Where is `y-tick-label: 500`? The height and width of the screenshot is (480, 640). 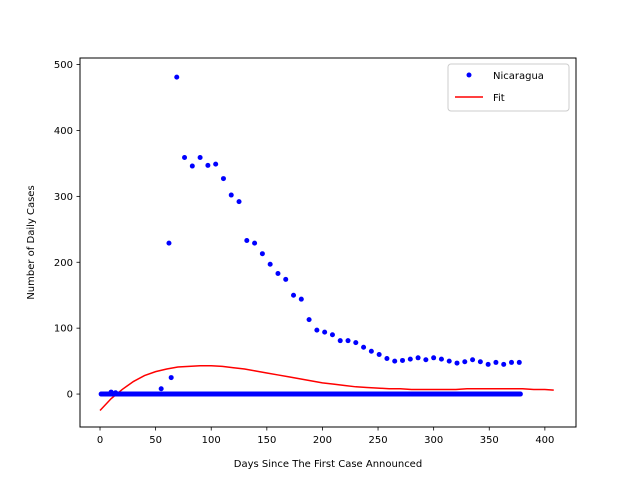 y-tick-label: 500 is located at coordinates (63, 65).